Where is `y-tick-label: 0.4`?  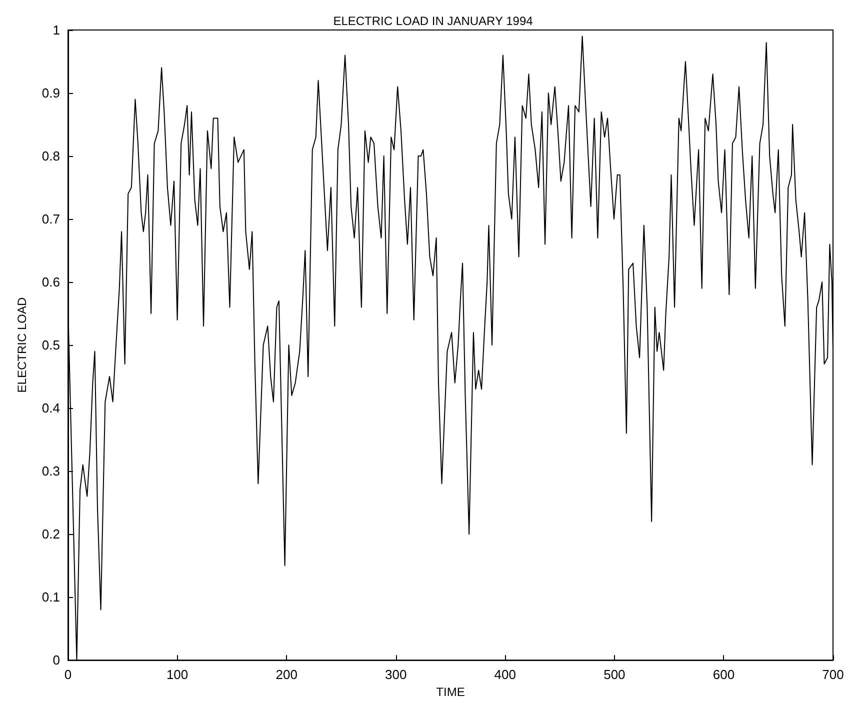
y-tick-label: 0.4 is located at coordinates (51, 408).